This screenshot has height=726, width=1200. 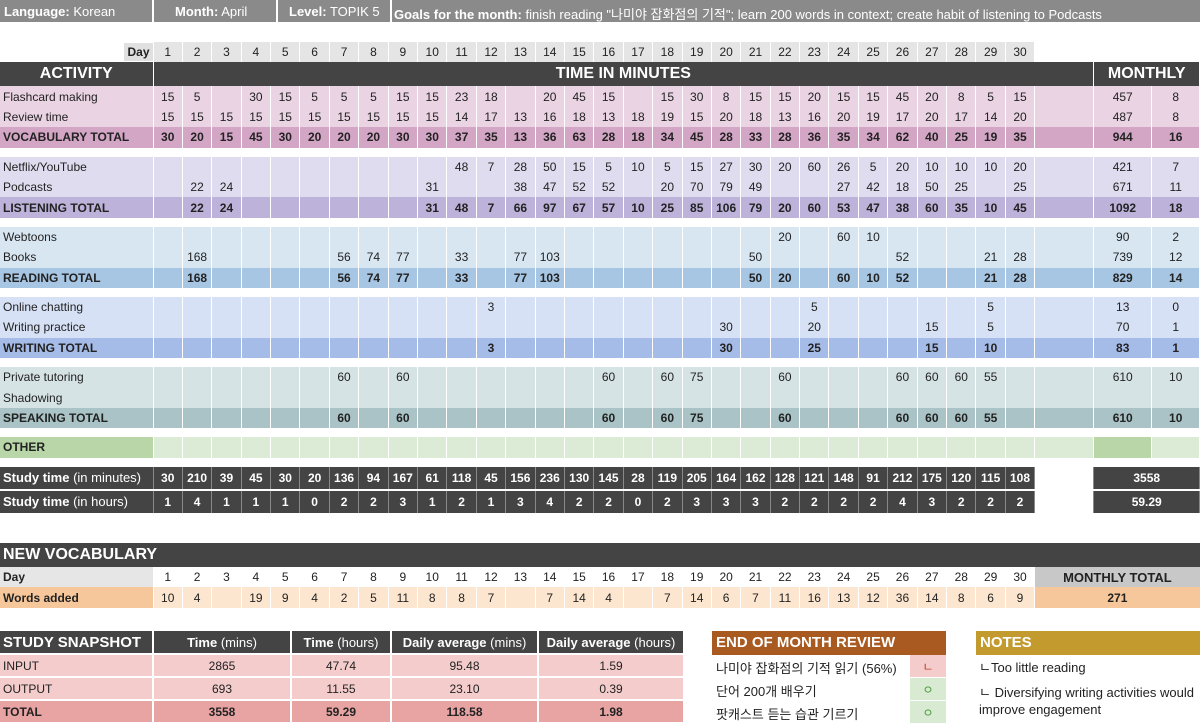 What do you see at coordinates (990, 577) in the screenshot?
I see `day-number: 29` at bounding box center [990, 577].